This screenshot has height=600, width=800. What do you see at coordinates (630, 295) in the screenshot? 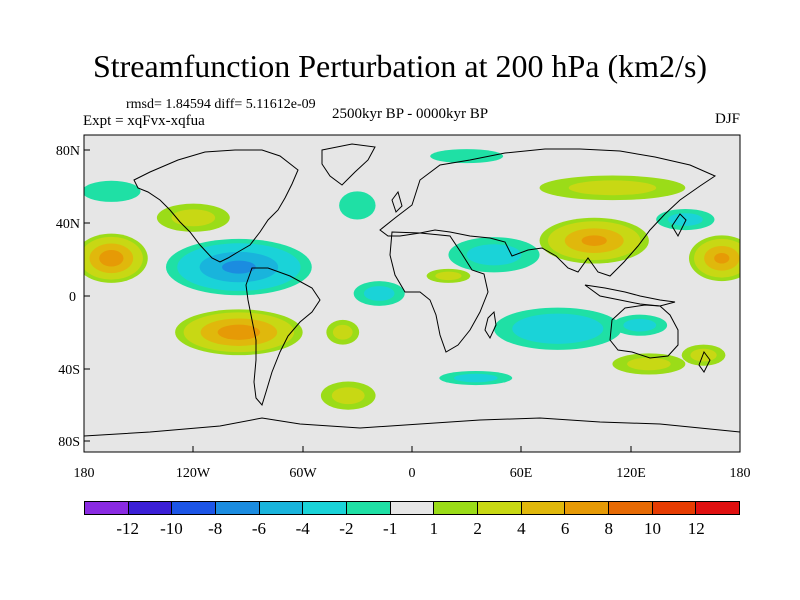
I see `coastline-indonesia` at bounding box center [630, 295].